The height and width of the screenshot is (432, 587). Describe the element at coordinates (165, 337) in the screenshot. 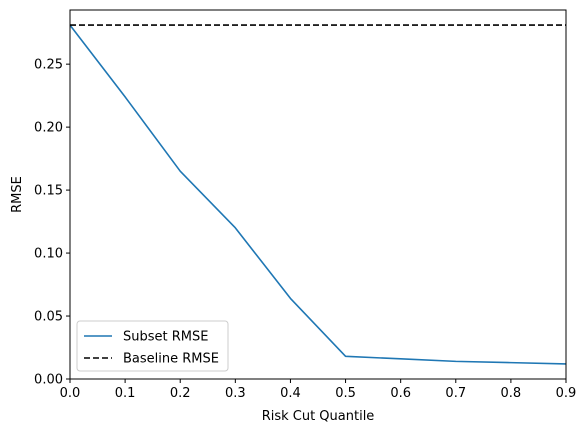

I see `legend-label-subset-rmse: Subset RMSE` at that location.